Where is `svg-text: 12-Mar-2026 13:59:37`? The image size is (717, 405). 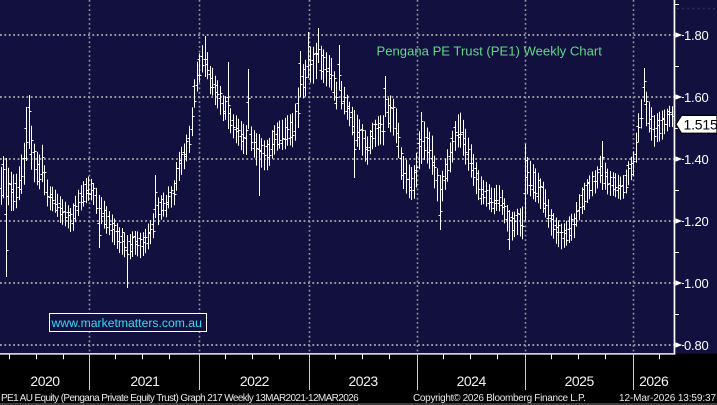
svg-text: 12-Mar-2026 13:59:37 is located at coordinates (667, 398).